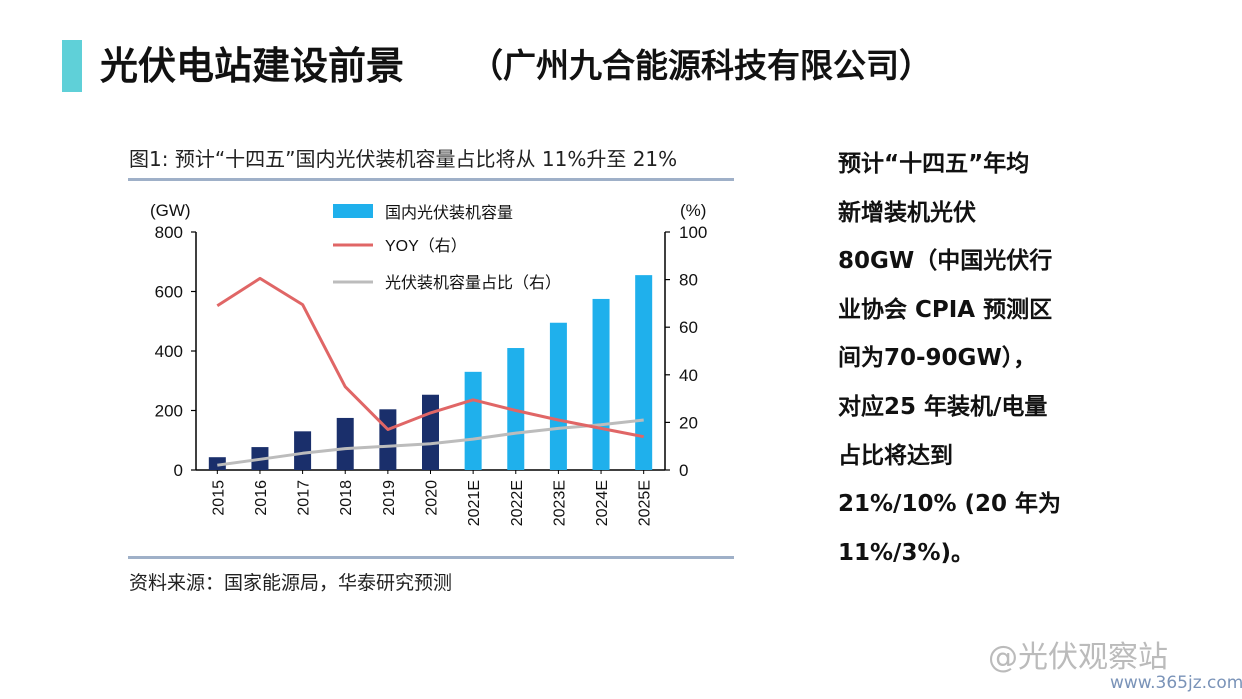 This screenshot has height=699, width=1242. What do you see at coordinates (1078, 657) in the screenshot?
I see `watermark-text: @光伏观察站` at bounding box center [1078, 657].